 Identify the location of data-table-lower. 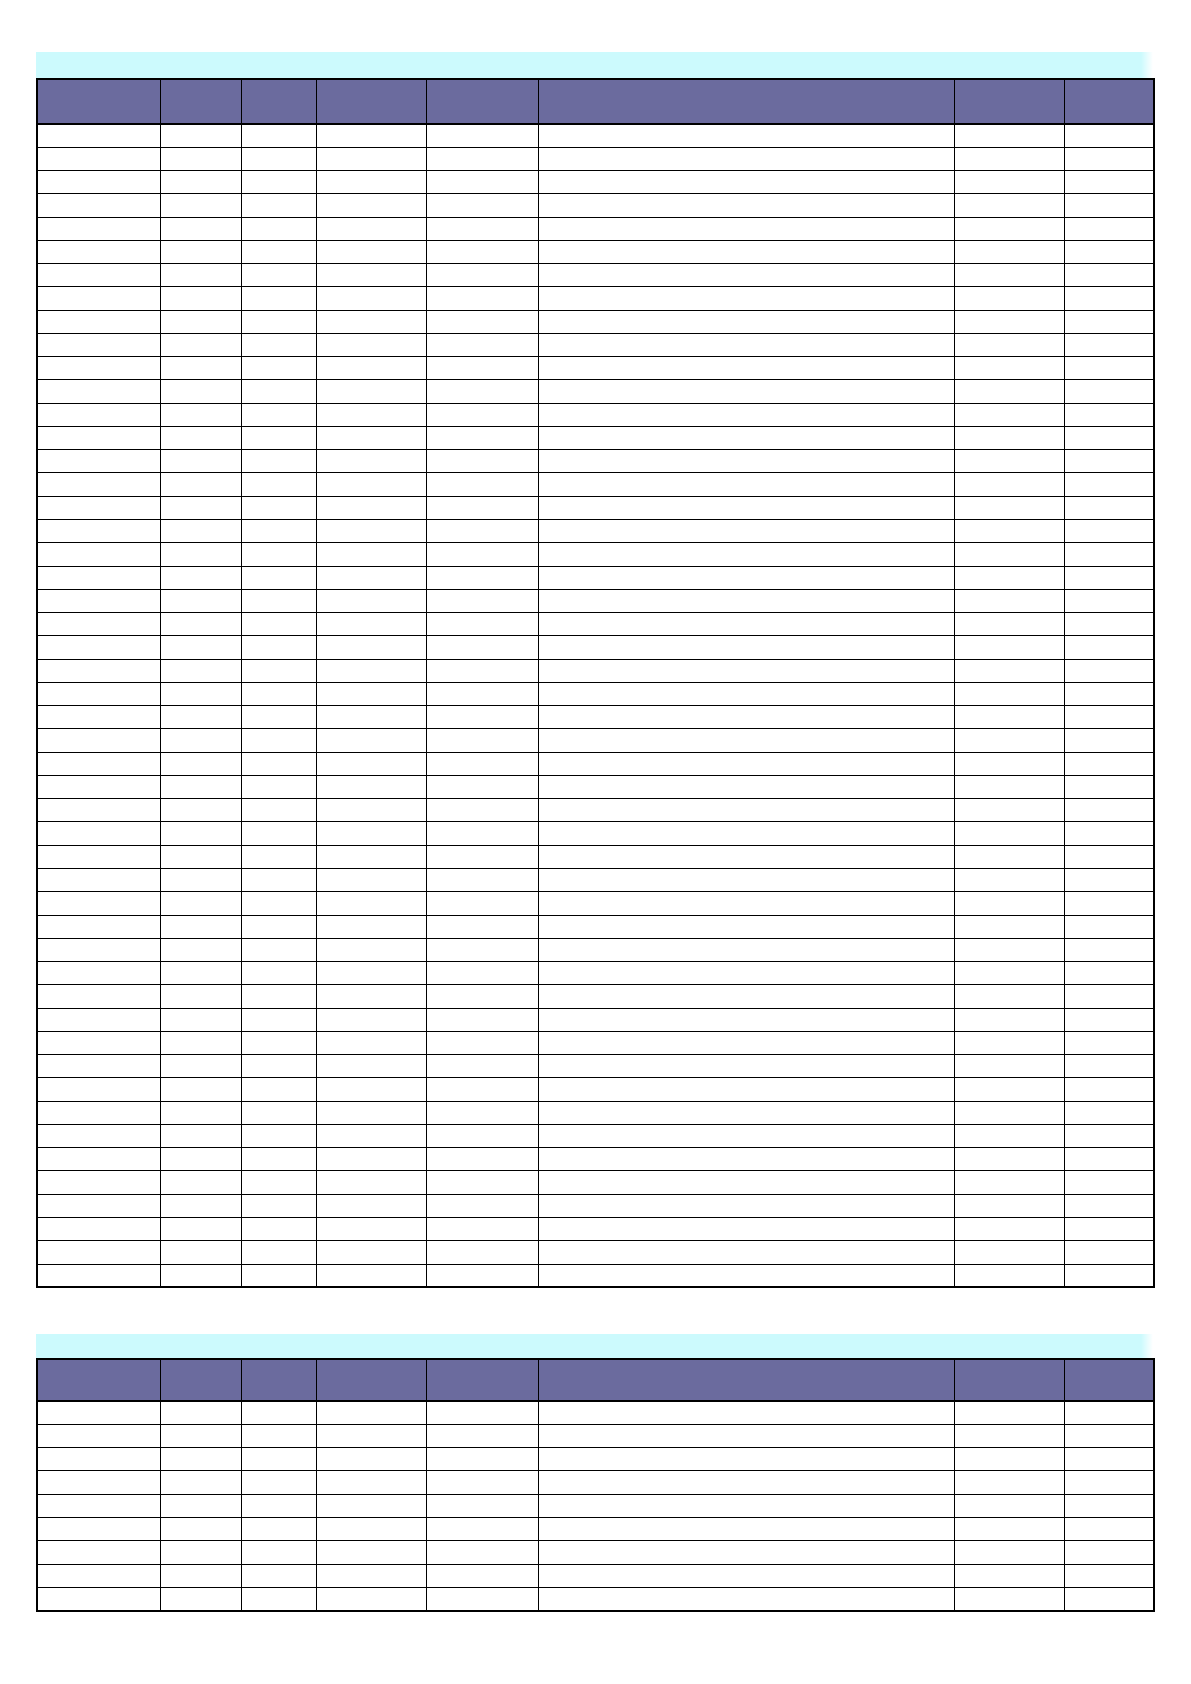
(595, 1485).